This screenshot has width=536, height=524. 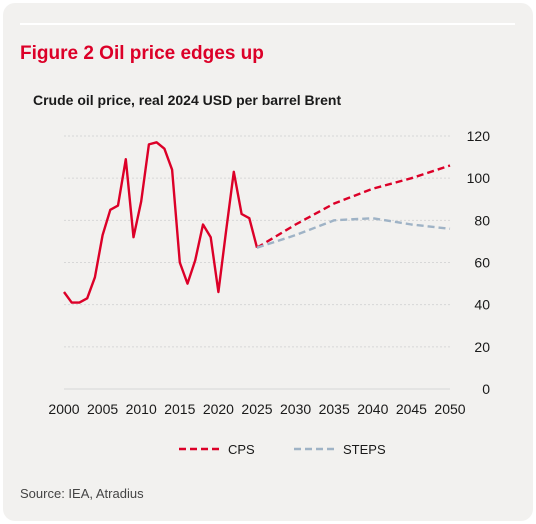 I want to click on y-tick-label: 120, so click(x=479, y=136).